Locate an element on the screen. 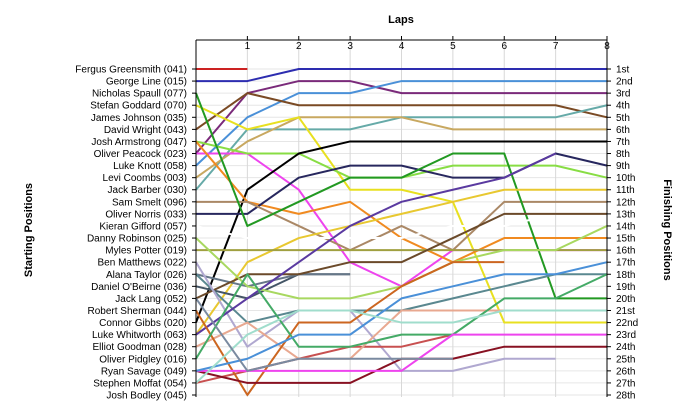  finishing-position-label: 28th is located at coordinates (625, 396).